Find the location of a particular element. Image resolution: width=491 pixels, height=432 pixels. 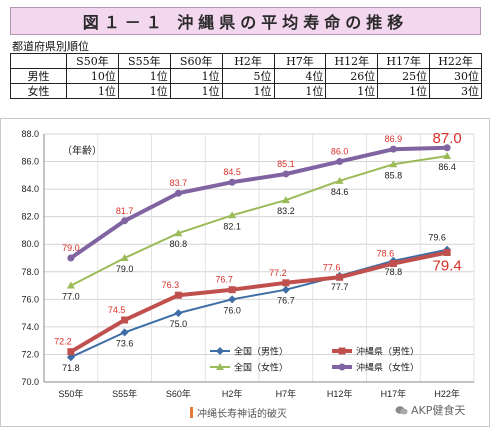

y-tick-label: 72.0 is located at coordinates (30, 354).